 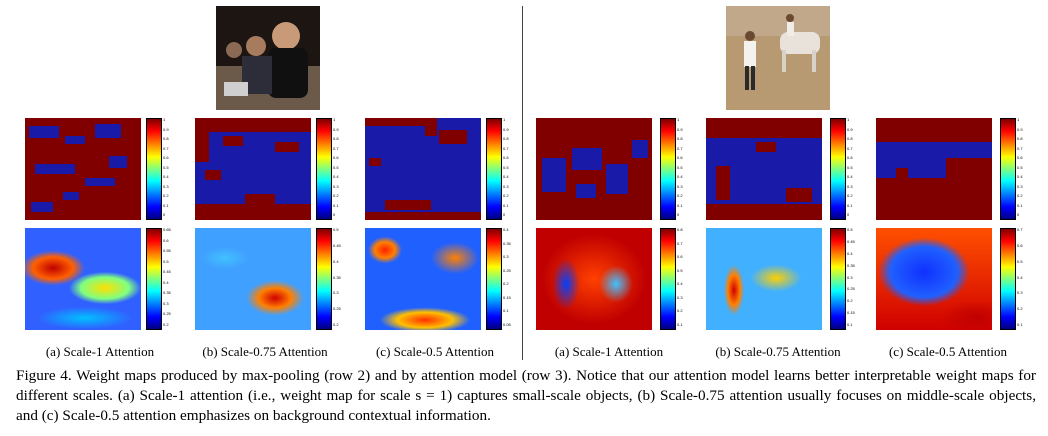 What do you see at coordinates (594, 169) in the screenshot?
I see `maxpool-map-a-right` at bounding box center [594, 169].